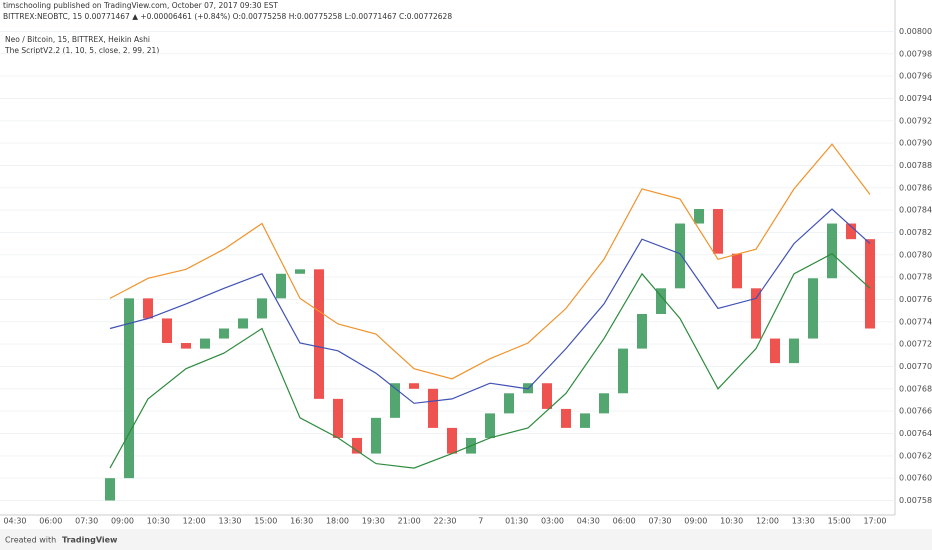 The height and width of the screenshot is (550, 932). Describe the element at coordinates (552, 521) in the screenshot. I see `x-tick-label: 03:00` at that location.